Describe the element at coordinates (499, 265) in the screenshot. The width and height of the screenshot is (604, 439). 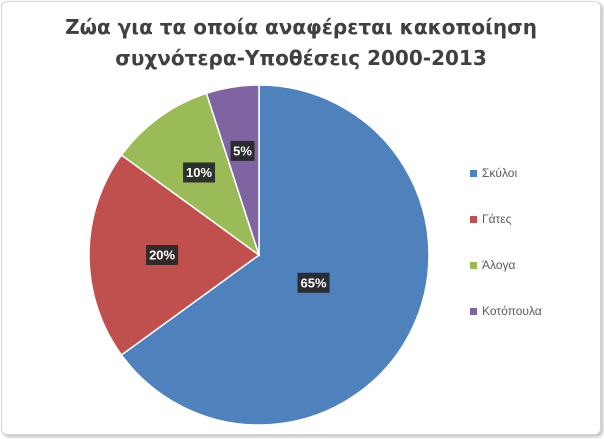
I see `legend-entry-2: Άλογα` at that location.